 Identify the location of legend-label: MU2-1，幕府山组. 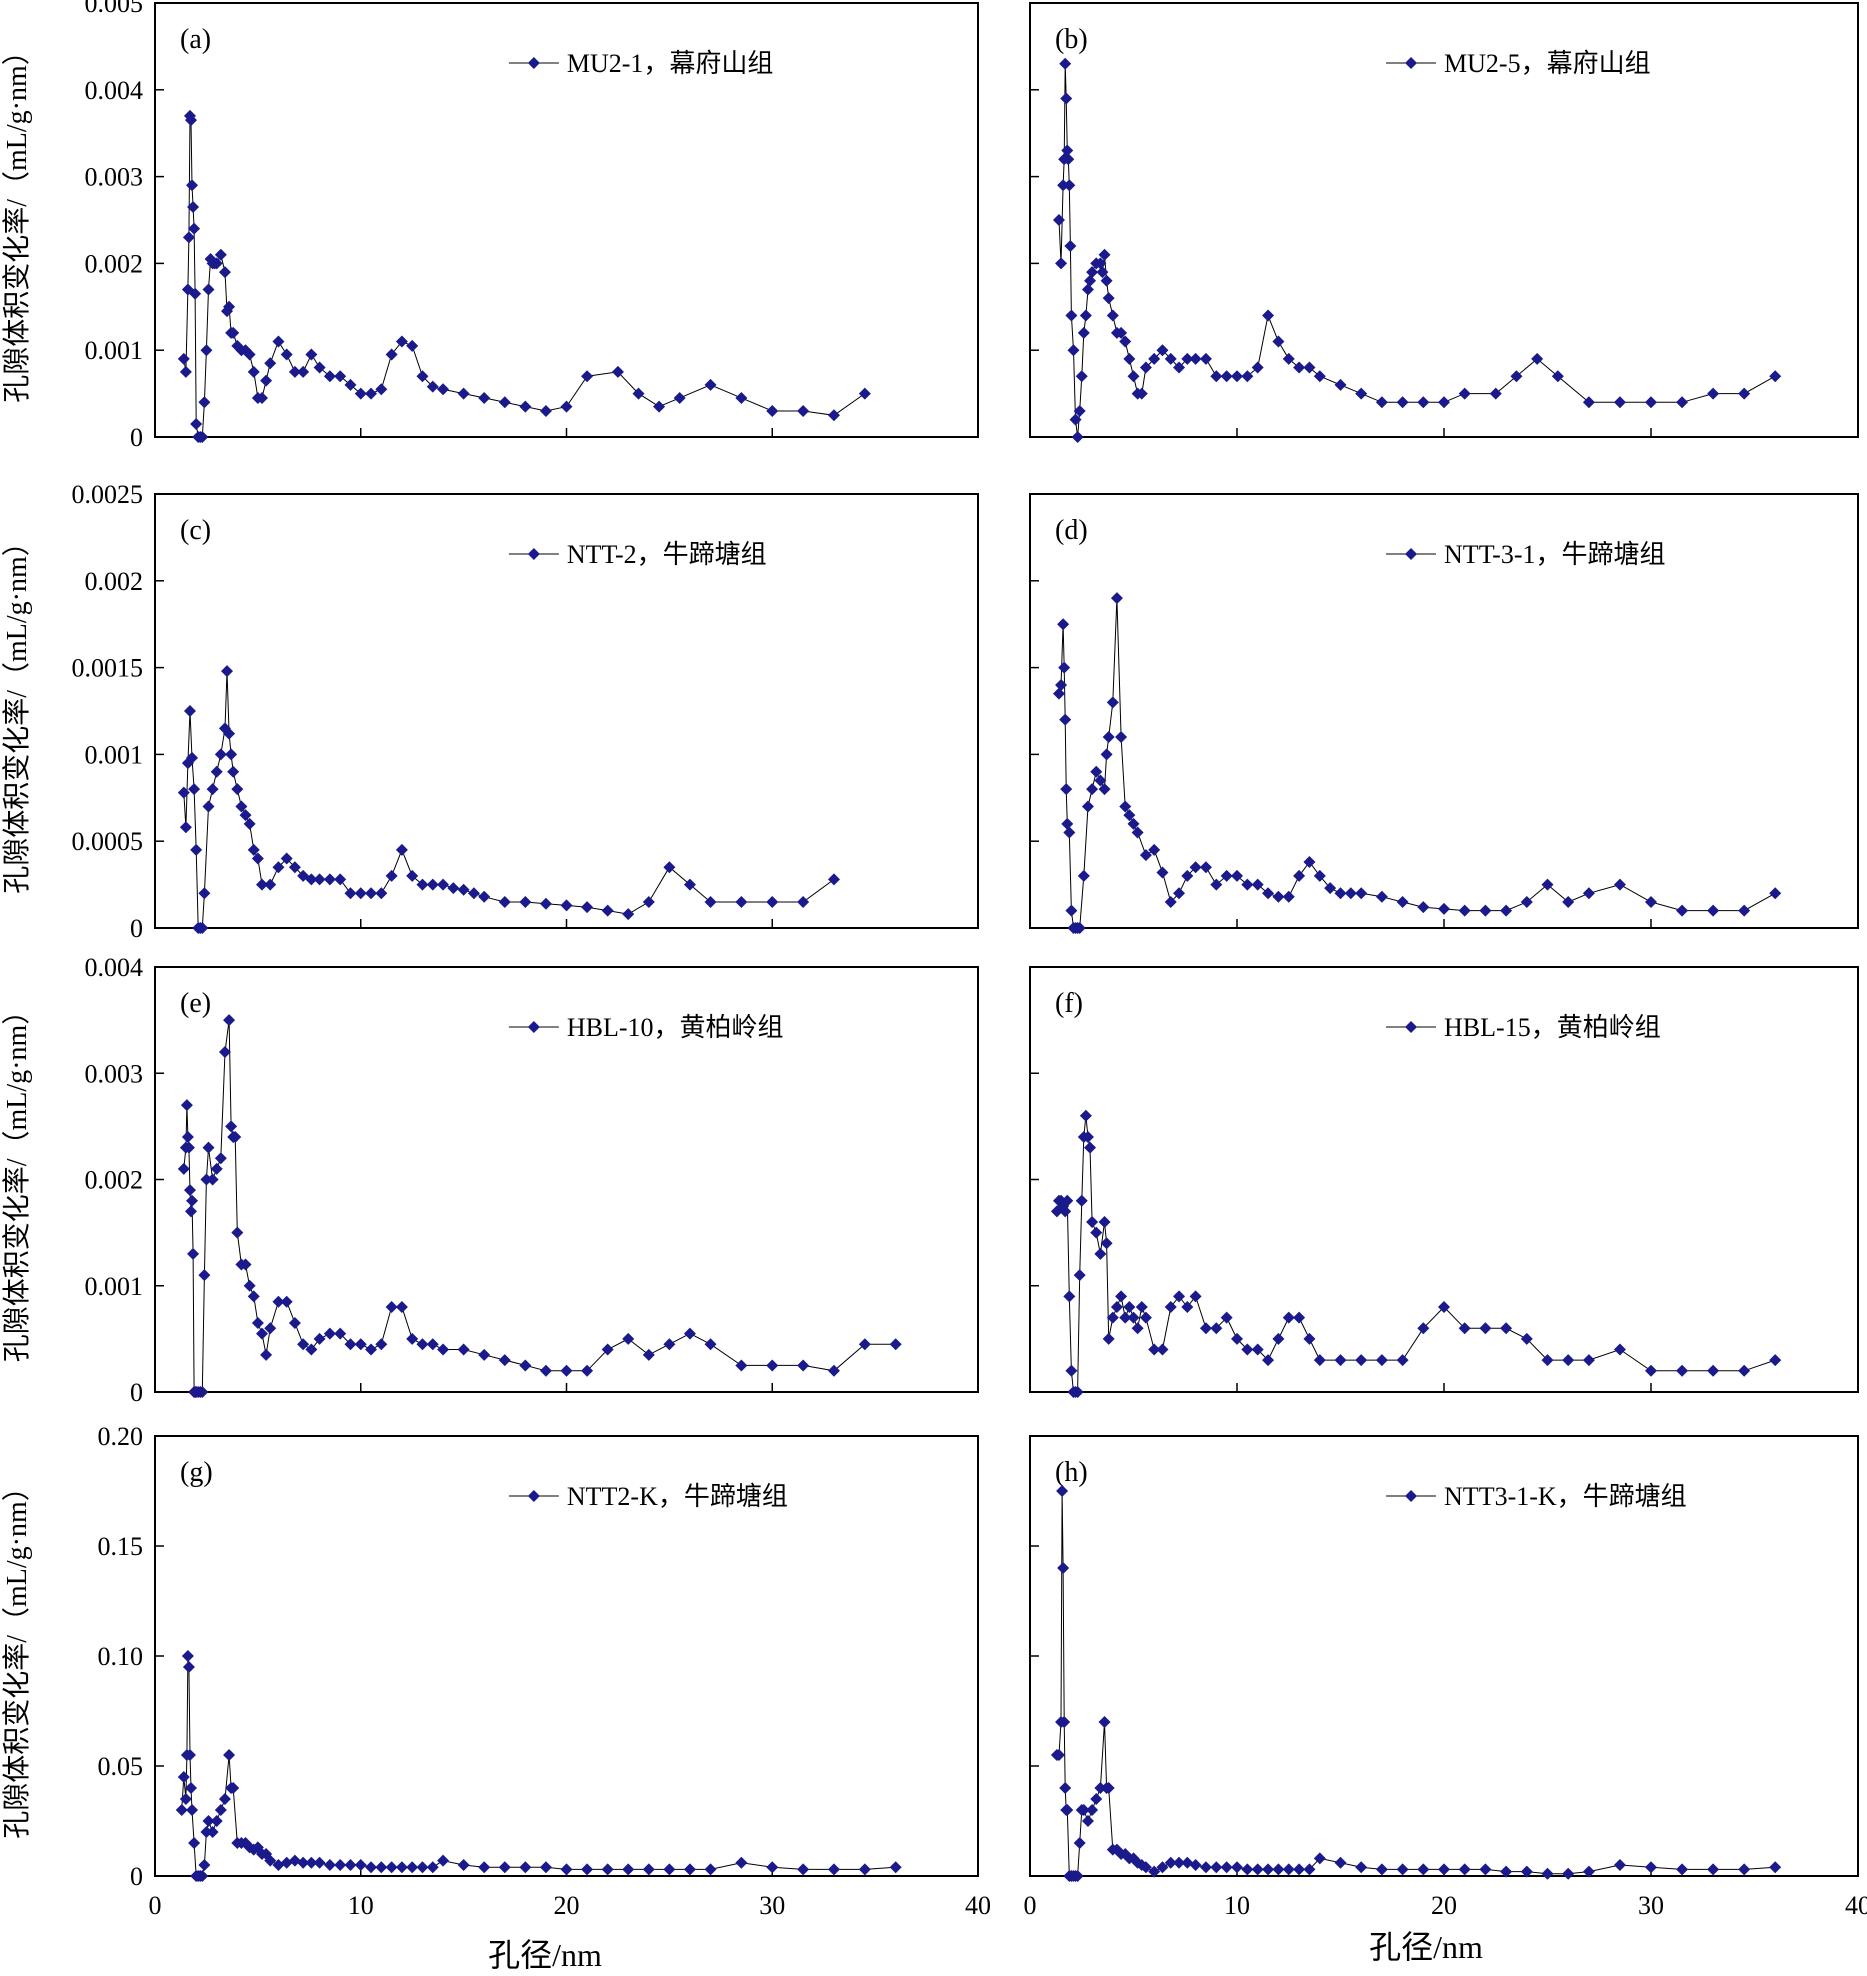
(670, 63).